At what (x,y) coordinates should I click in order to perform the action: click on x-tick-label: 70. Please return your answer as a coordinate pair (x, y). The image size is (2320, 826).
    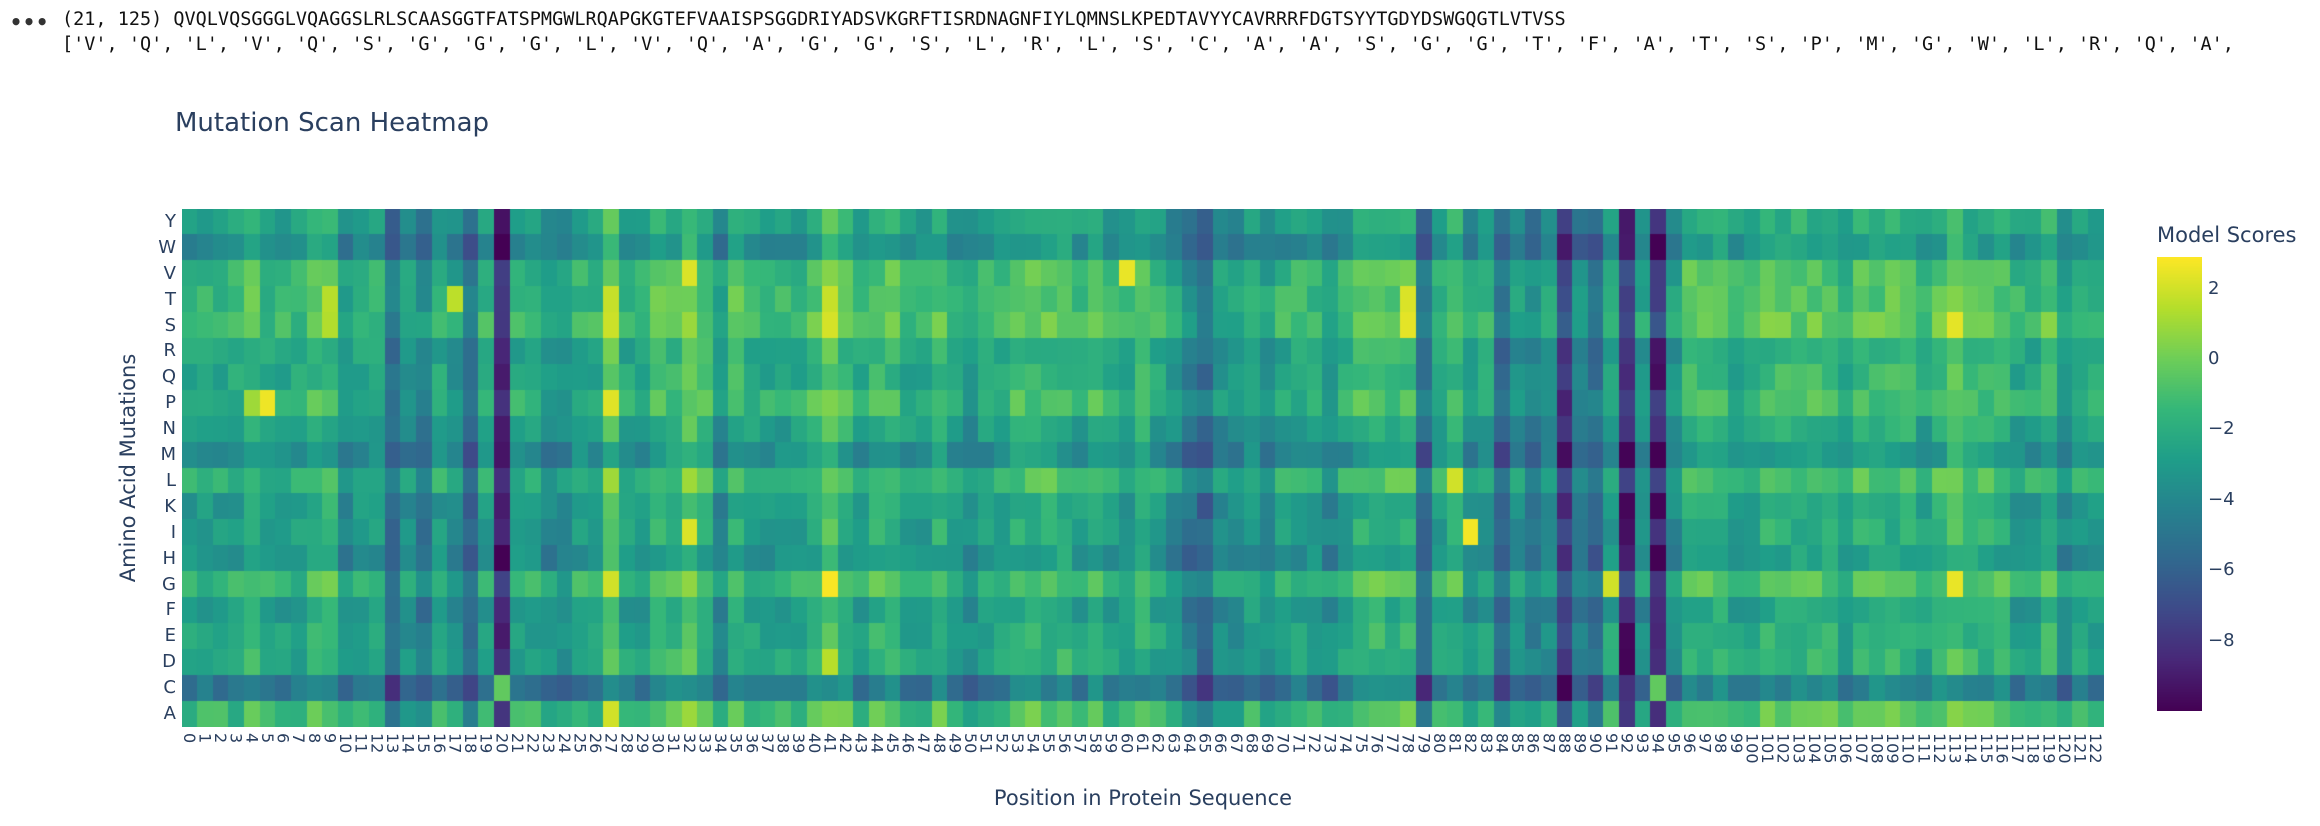
    Looking at the image, I should click on (1283, 743).